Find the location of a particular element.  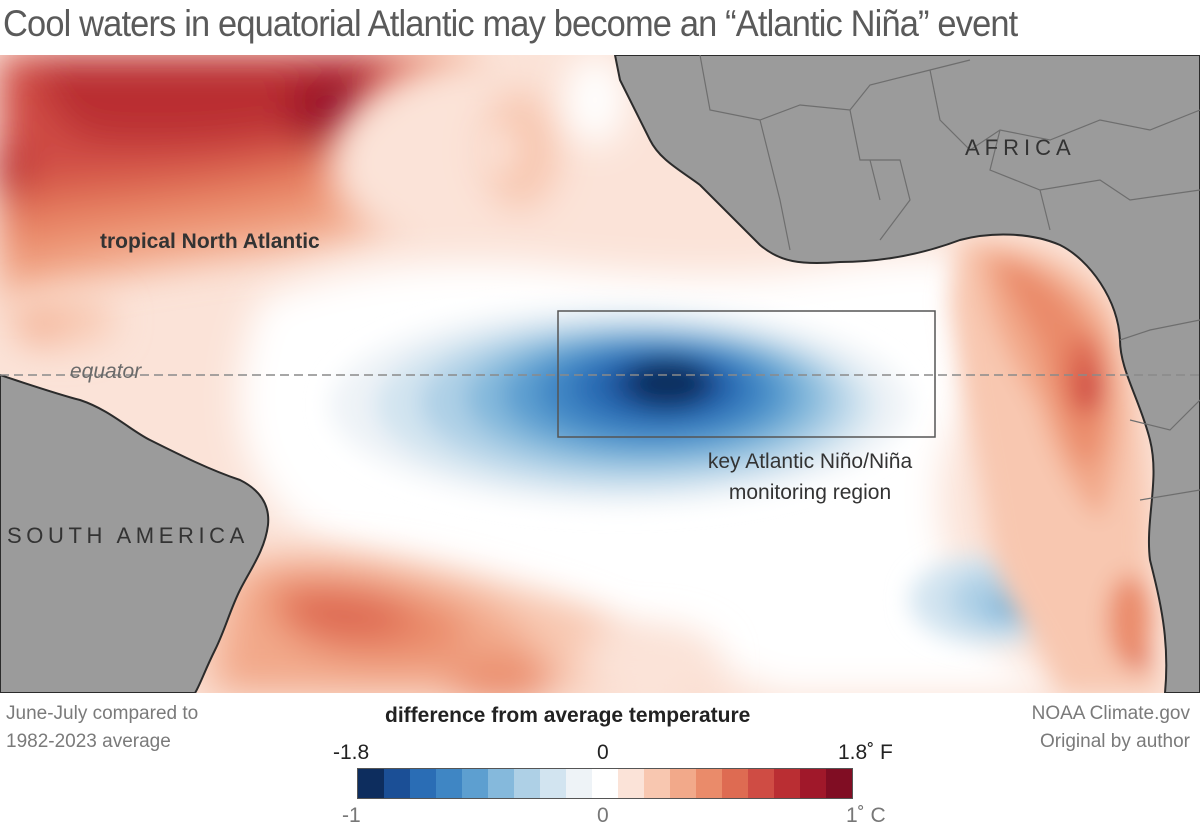

baseline-line1: June-July compared to is located at coordinates (102, 713).